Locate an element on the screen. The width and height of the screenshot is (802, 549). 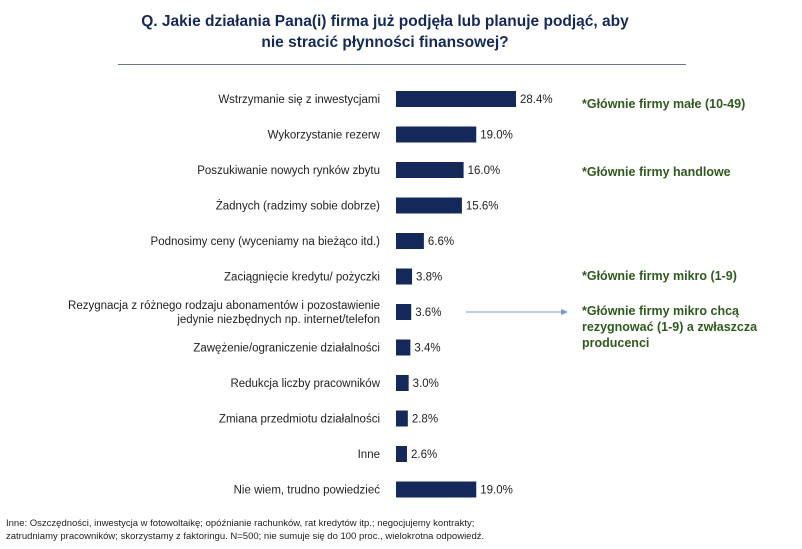
bar-value-label: 6.6% is located at coordinates (441, 242).